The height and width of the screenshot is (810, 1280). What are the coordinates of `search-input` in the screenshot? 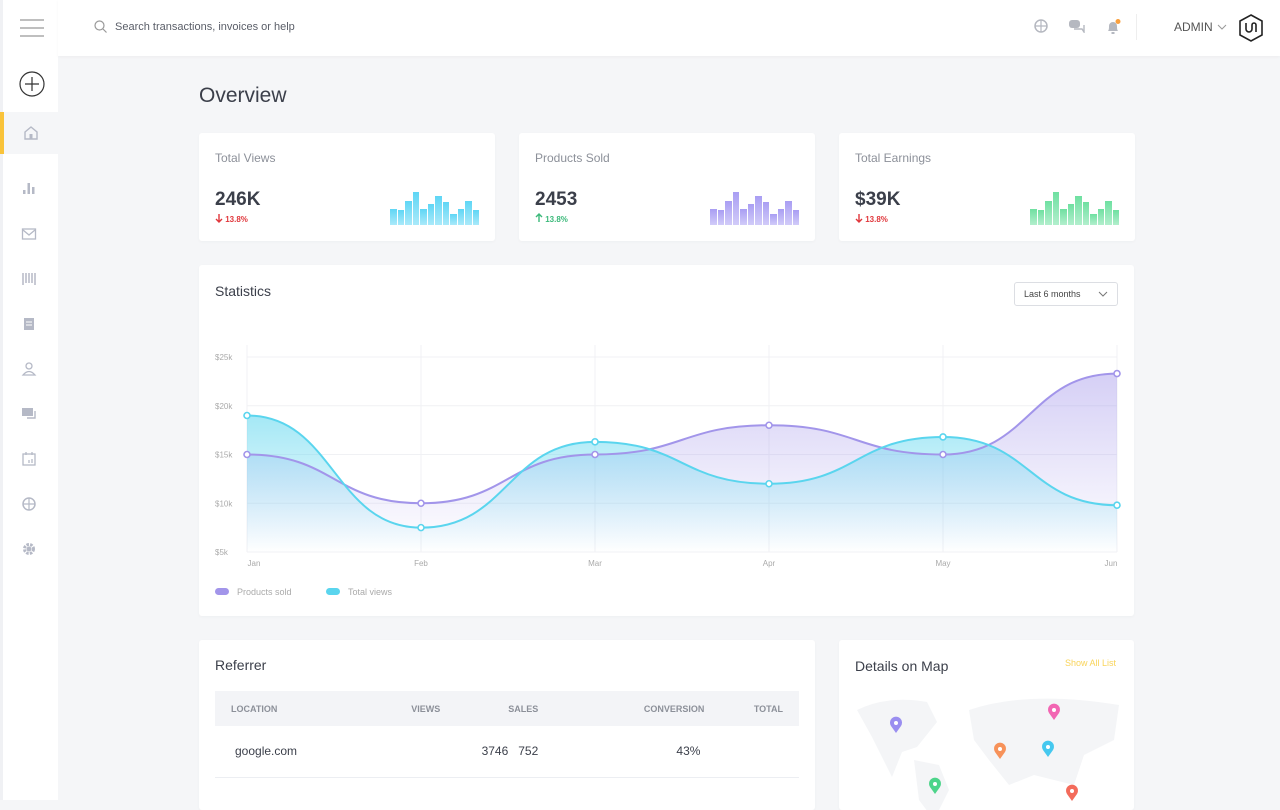 It's located at (265, 26).